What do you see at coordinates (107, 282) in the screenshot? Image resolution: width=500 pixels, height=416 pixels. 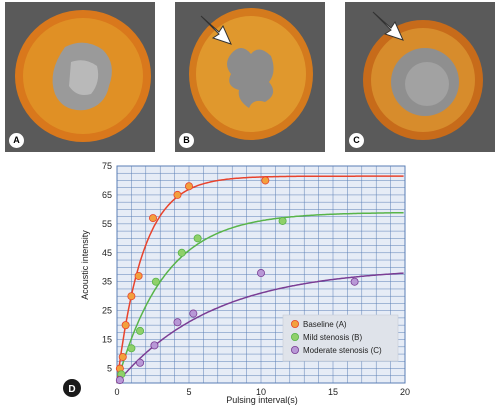 I see `y-tick-label: 35` at bounding box center [107, 282].